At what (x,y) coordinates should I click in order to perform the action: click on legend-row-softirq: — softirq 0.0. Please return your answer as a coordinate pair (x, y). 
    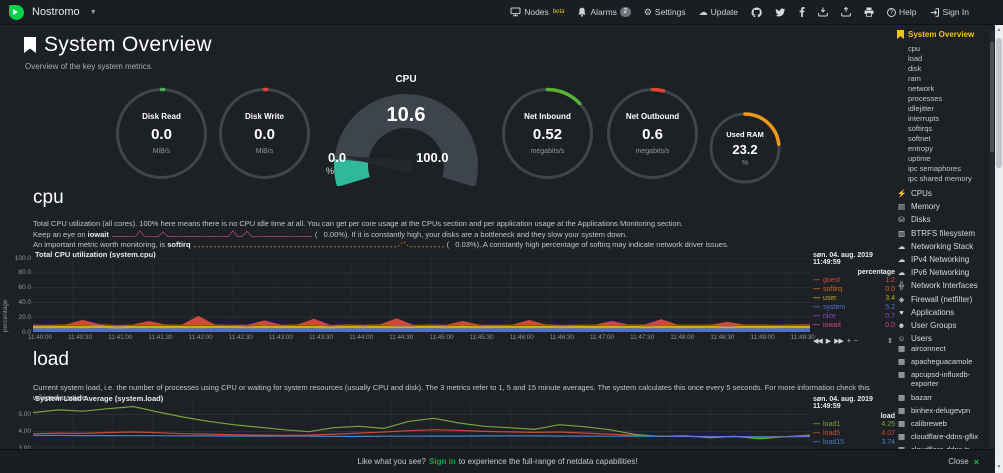
    Looking at the image, I should click on (854, 289).